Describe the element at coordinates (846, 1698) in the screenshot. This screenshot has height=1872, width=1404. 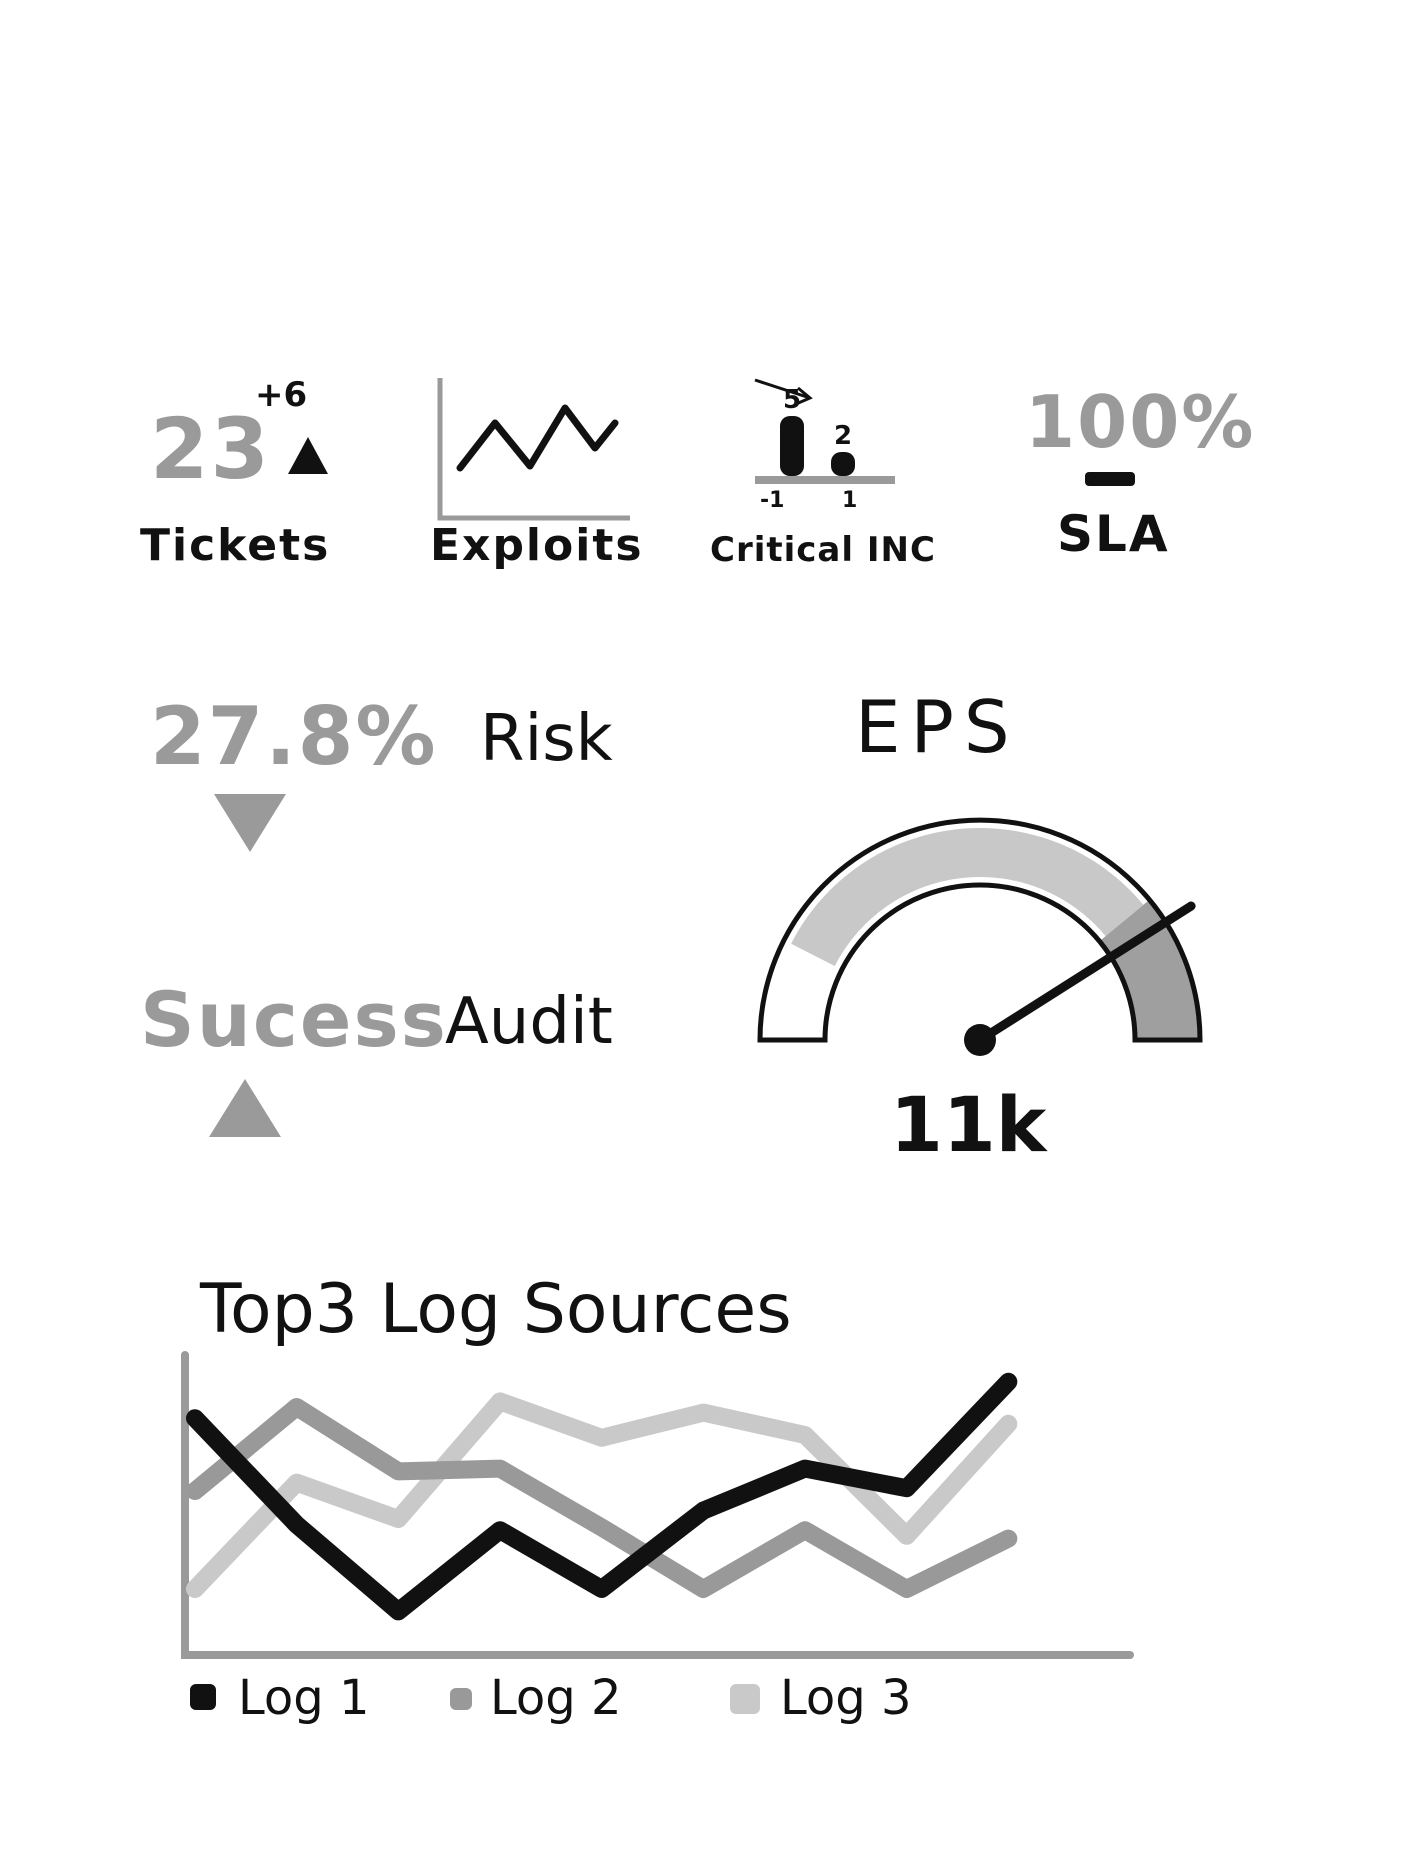
I see `legend-label: Log 3` at that location.